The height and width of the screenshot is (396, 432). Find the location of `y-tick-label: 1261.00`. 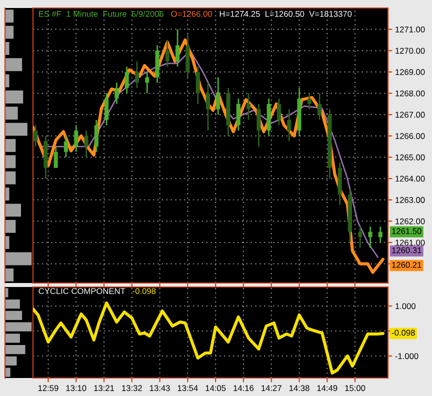

y-tick-label: 1261.00 is located at coordinates (410, 243).